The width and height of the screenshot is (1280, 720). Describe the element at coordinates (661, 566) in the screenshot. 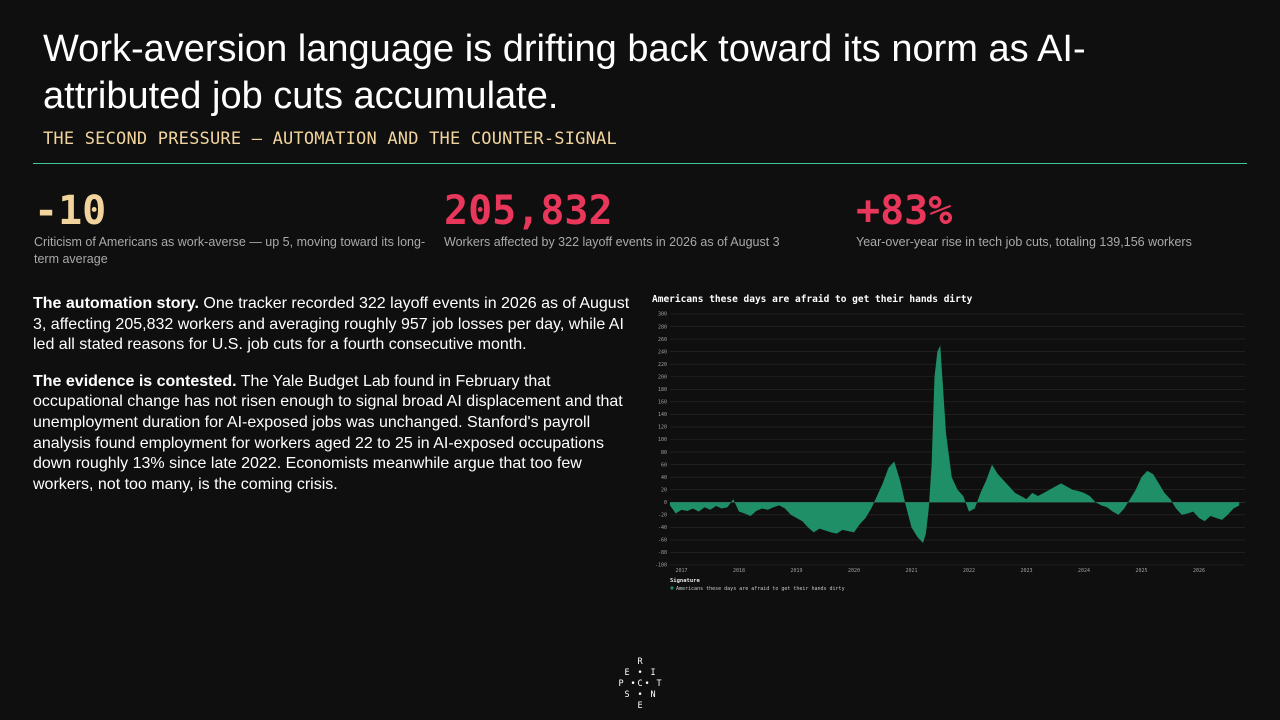

I see `y-tick-label: -100` at that location.